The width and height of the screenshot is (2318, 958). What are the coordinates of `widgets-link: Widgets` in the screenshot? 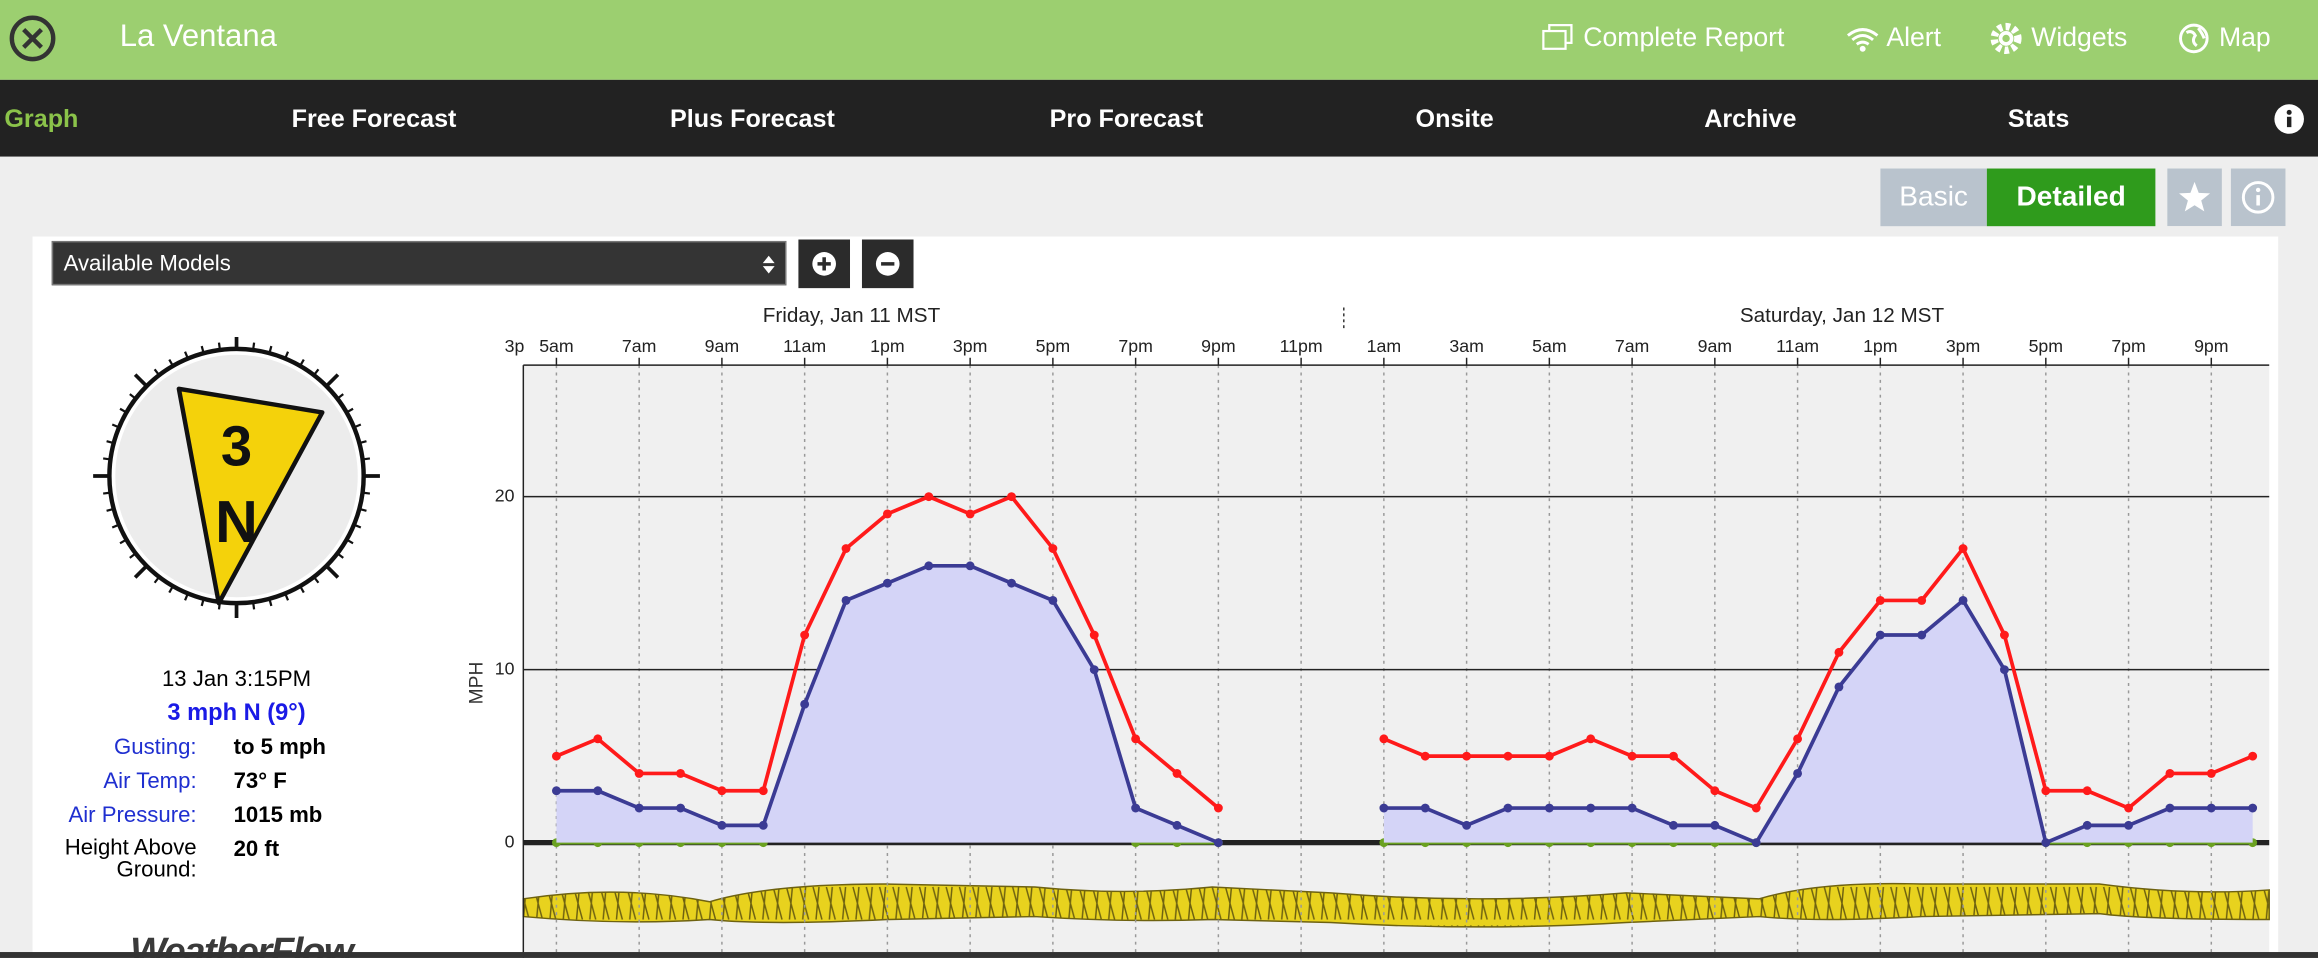 It's located at (2079, 37).